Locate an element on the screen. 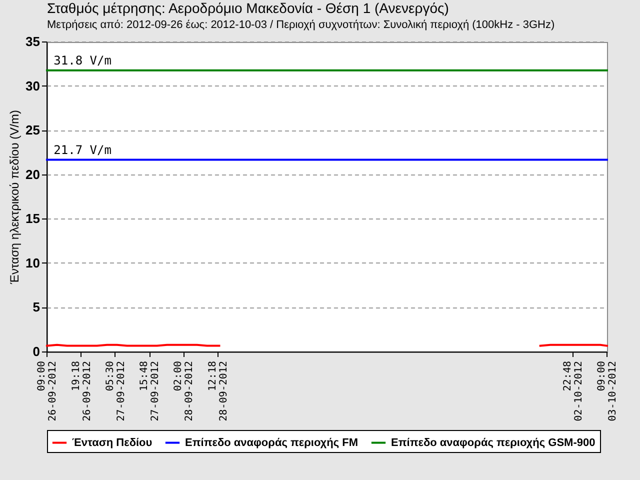 This screenshot has height=480, width=640. y-tick-label: 35 is located at coordinates (33, 41).